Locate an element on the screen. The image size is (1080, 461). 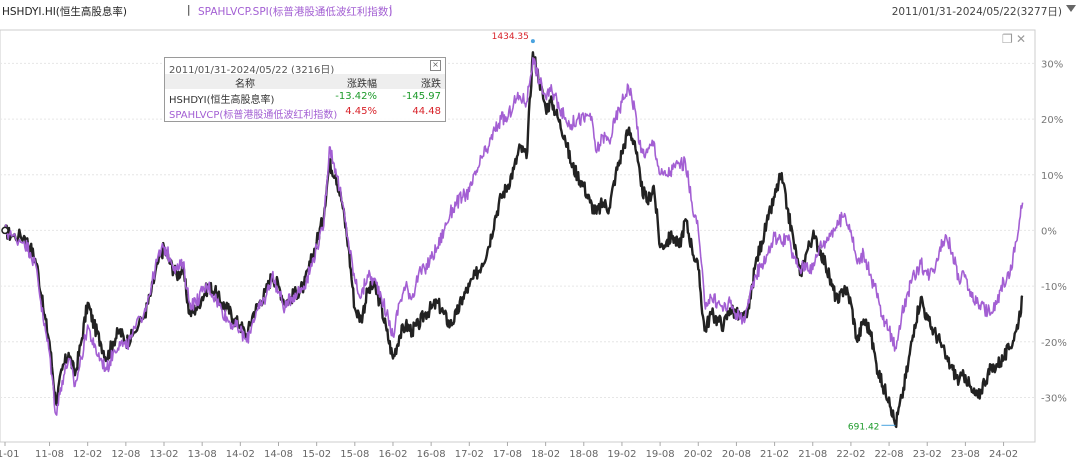
row-series-name: SPAHLVCP(标普港股通低波红利指数) is located at coordinates (253, 115).